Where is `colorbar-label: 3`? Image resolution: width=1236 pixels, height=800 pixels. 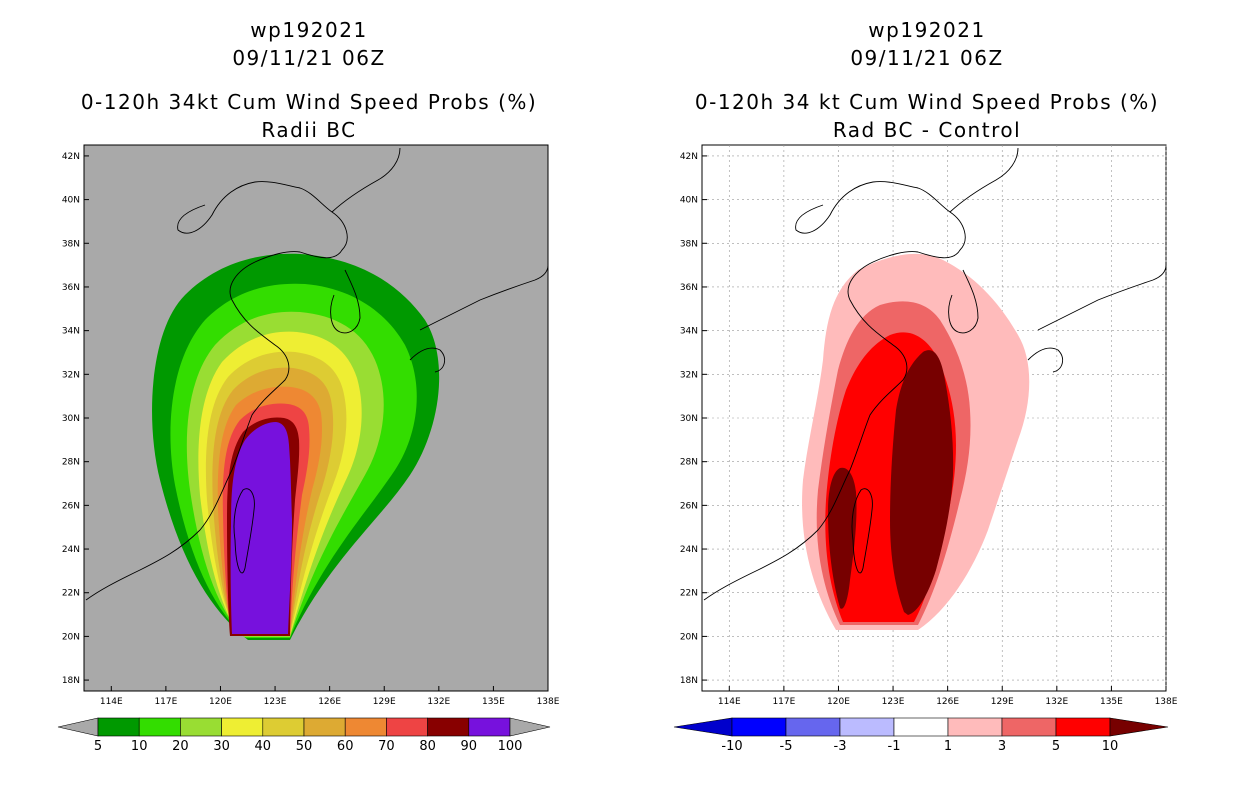
colorbar-label: 3 is located at coordinates (1002, 746).